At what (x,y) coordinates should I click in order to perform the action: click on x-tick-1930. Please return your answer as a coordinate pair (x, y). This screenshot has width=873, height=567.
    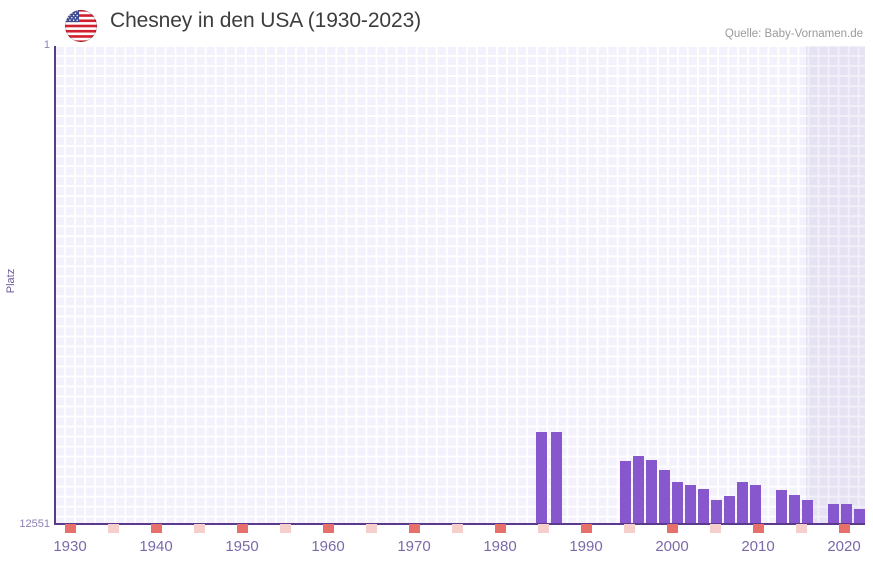
    Looking at the image, I should click on (70, 528).